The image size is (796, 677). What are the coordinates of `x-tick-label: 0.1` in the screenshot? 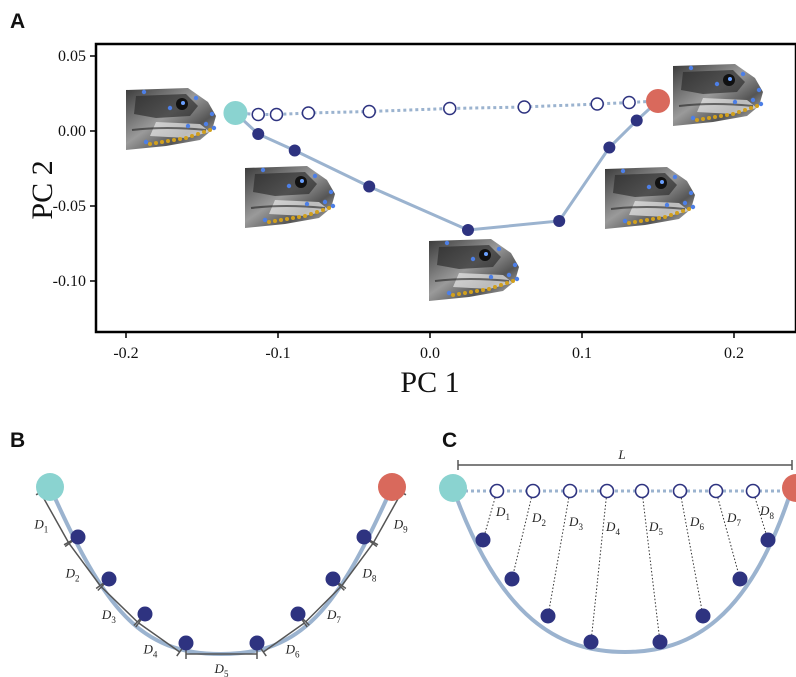 It's located at (582, 353).